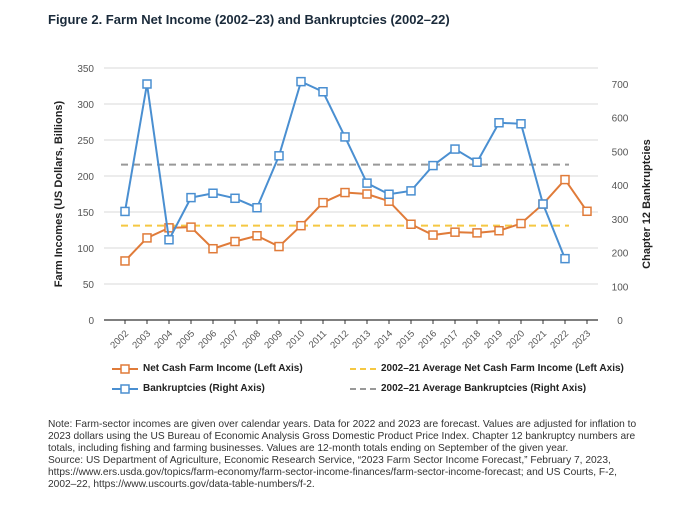  I want to click on x-tick-label: 2006, so click(207, 339).